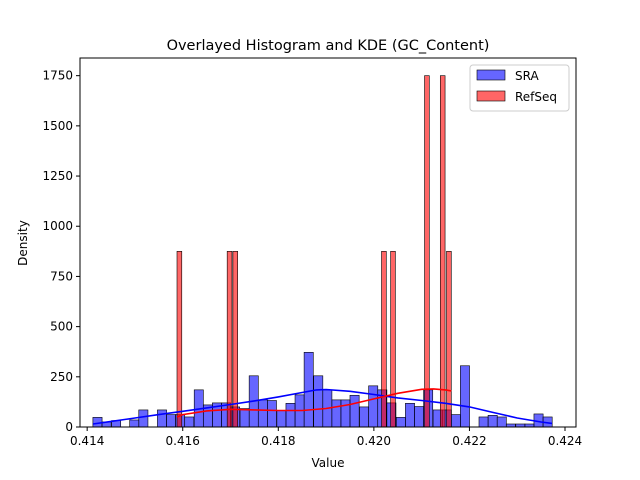 Image resolution: width=640 pixels, height=480 pixels. I want to click on y-tick-label: 750, so click(61, 276).